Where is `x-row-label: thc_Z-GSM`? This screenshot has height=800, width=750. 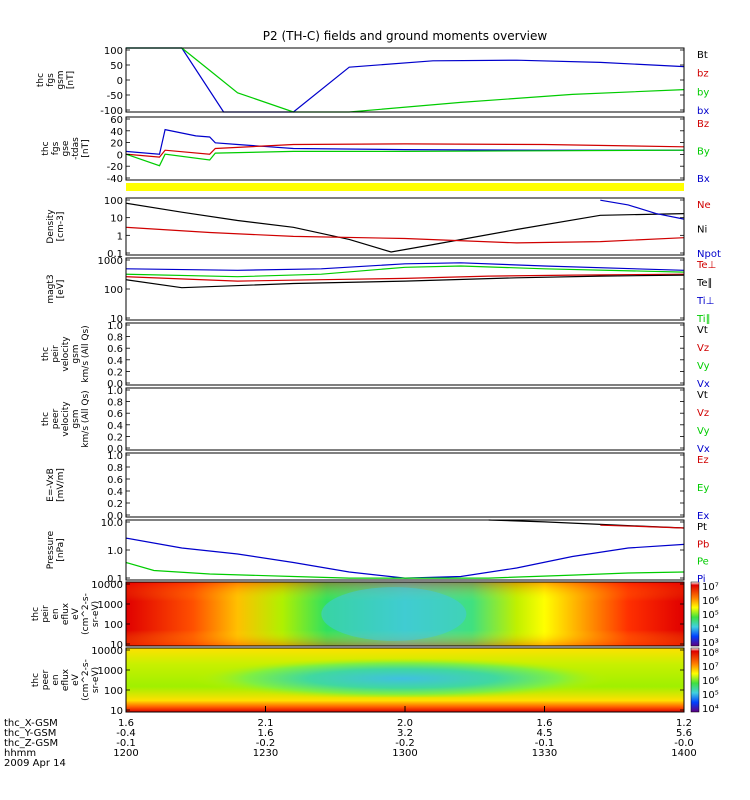
x-row-label: thc_Z-GSM is located at coordinates (31, 743).